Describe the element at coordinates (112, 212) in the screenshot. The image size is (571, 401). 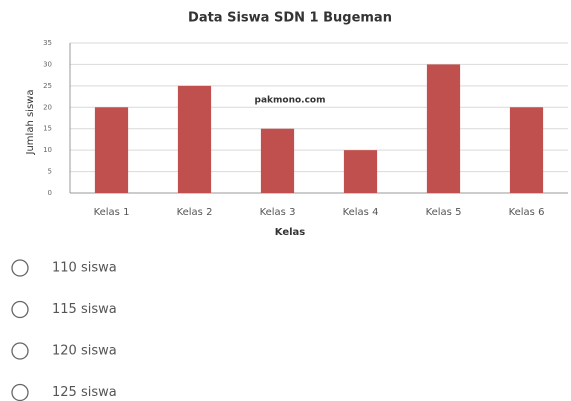
I see `x-tick-label: Kelas 1` at that location.